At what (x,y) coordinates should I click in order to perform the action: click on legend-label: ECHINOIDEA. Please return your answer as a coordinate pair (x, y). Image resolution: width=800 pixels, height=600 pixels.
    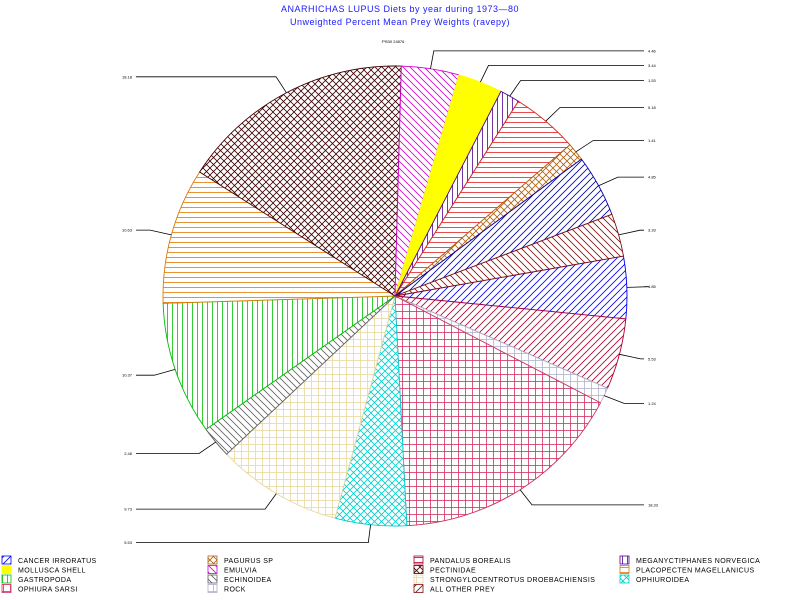
    Looking at the image, I should click on (248, 580).